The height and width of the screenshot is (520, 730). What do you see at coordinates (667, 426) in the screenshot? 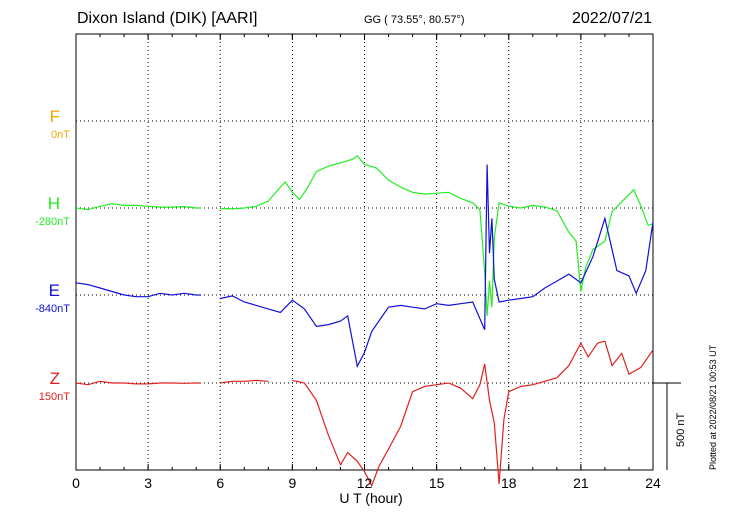
I see `scale-bar` at bounding box center [667, 426].